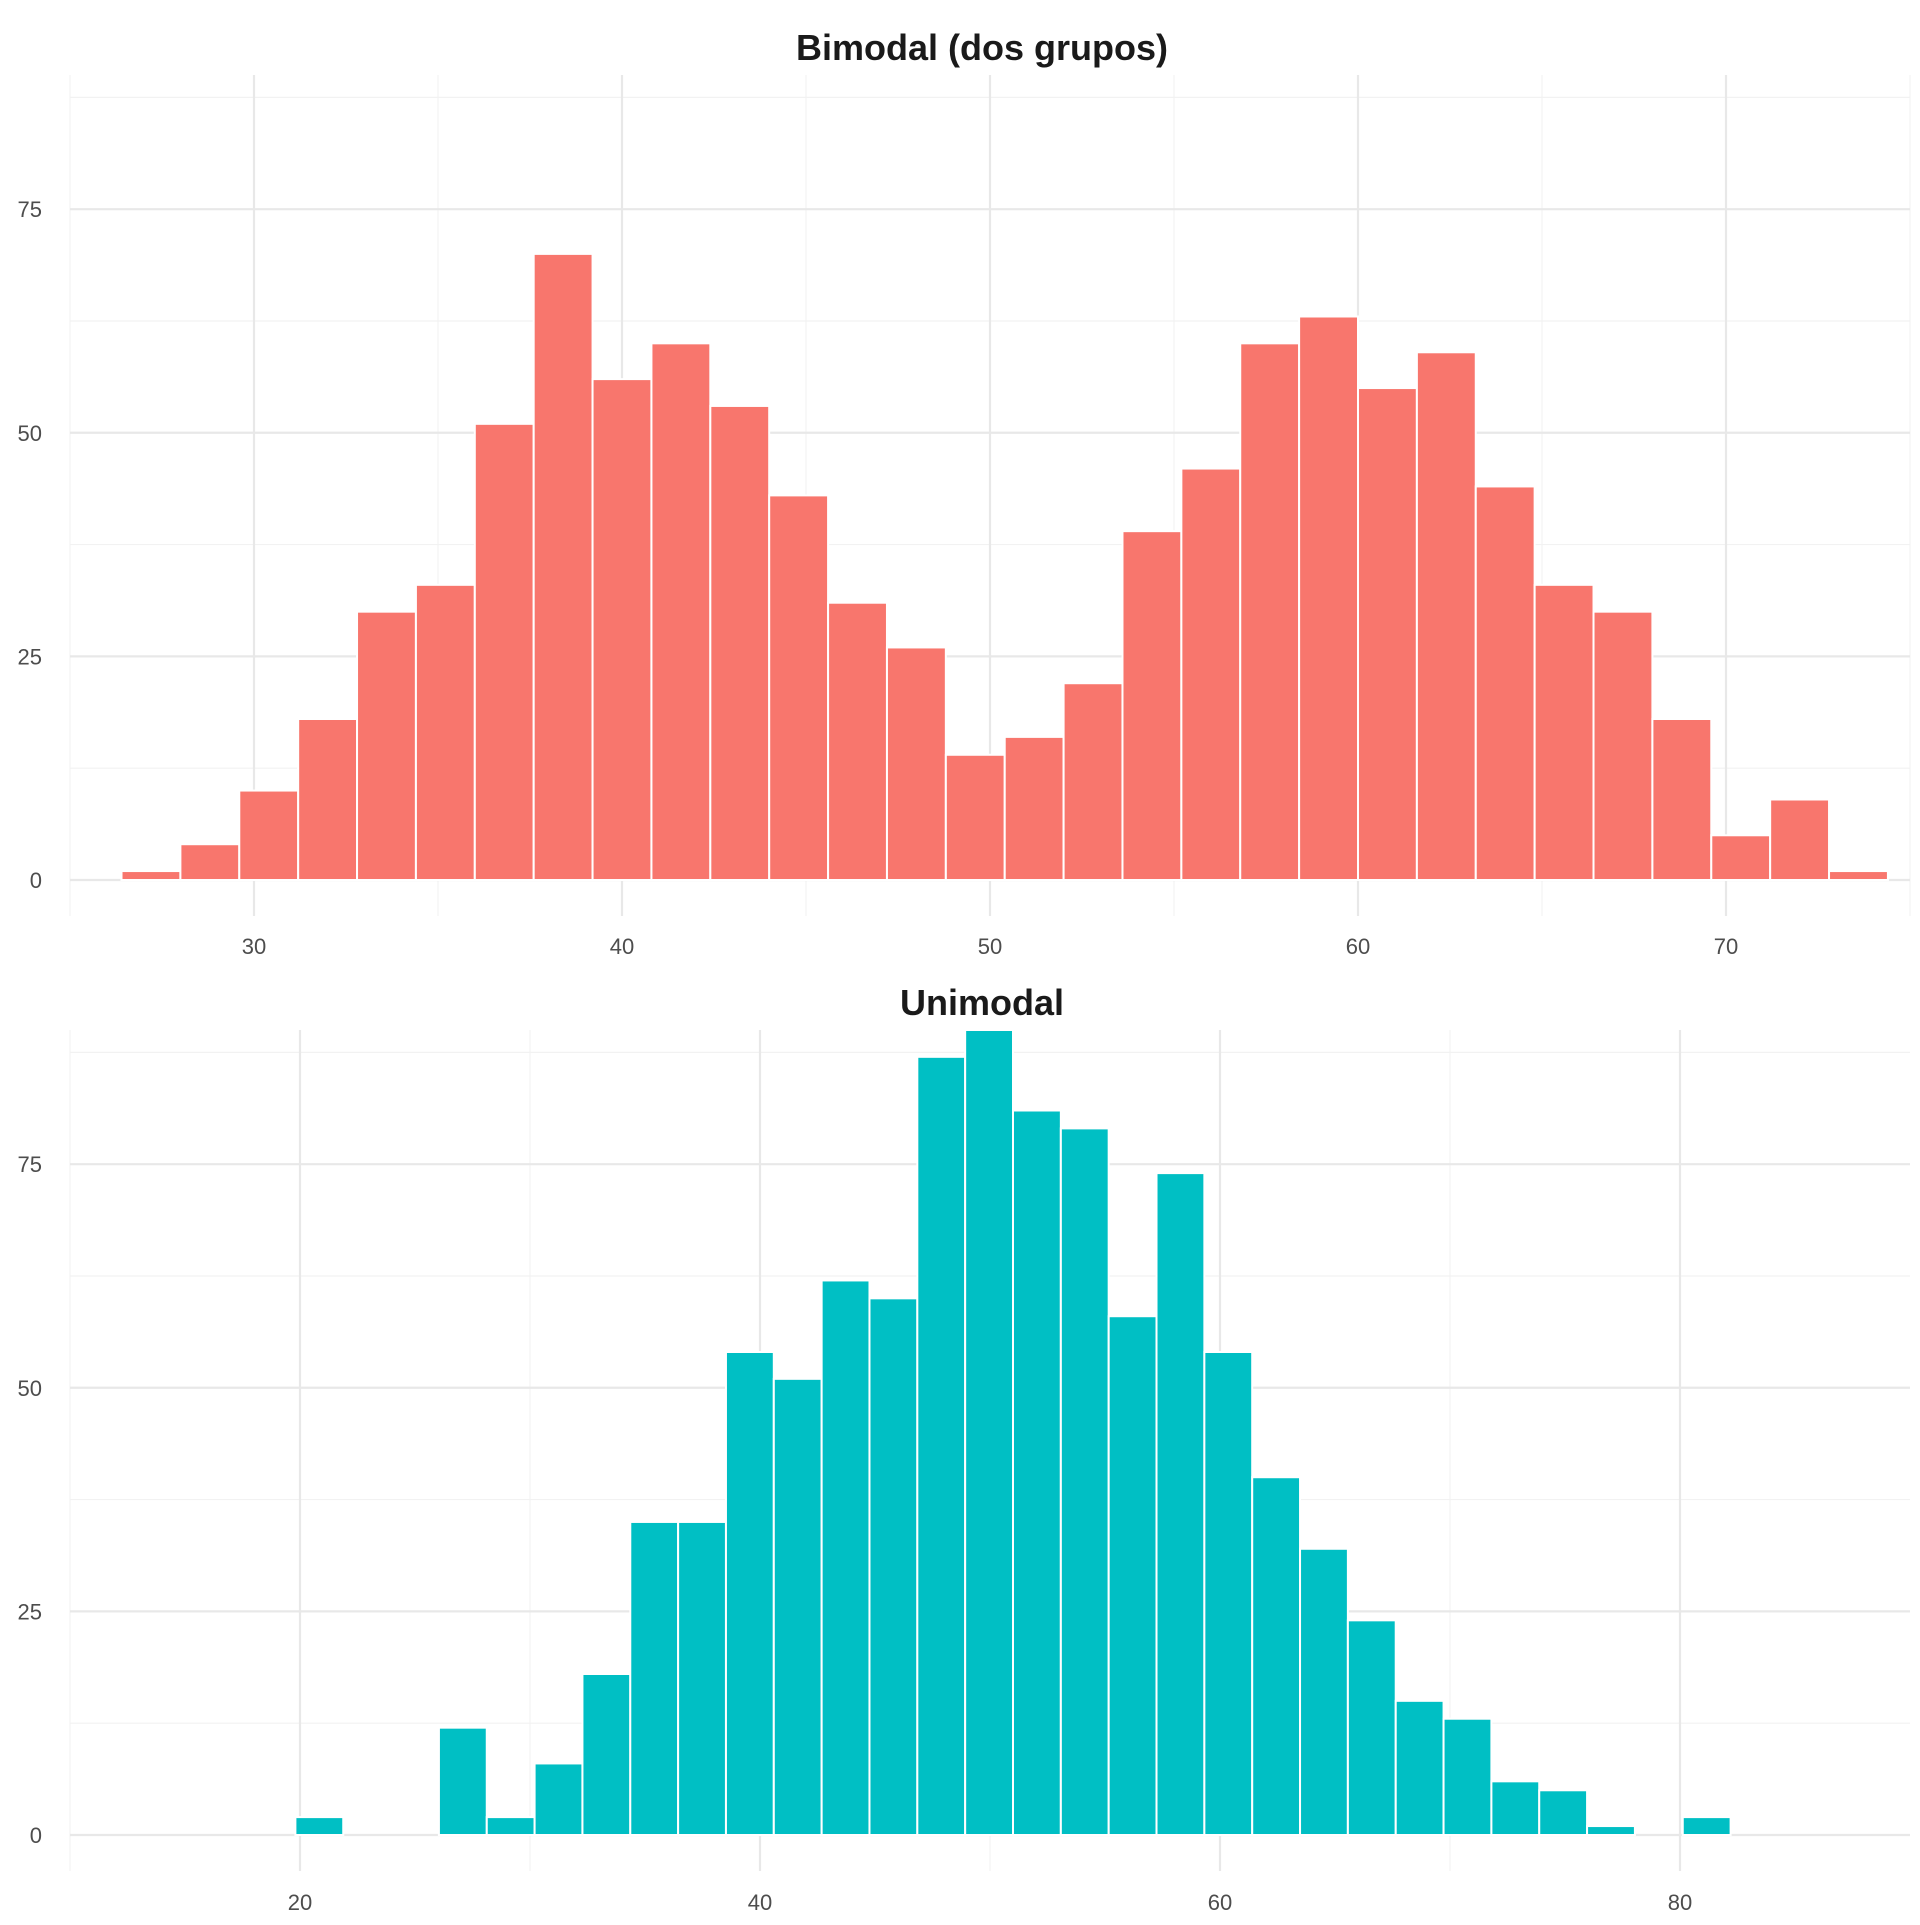 The image size is (1920, 1925). I want to click on bimodal-y-tick-label: 25, so click(30, 656).